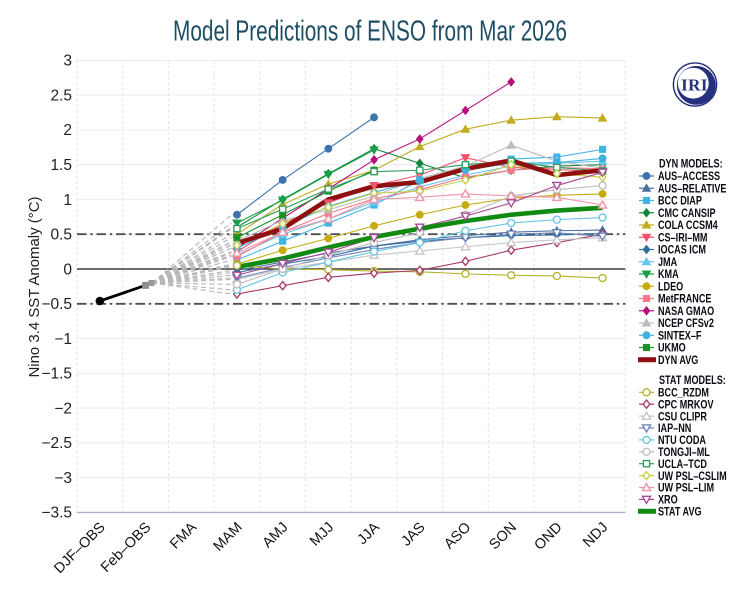 This screenshot has width=750, height=591. Describe the element at coordinates (687, 213) in the screenshot. I see `svg-text: CMC CANSIP` at that location.